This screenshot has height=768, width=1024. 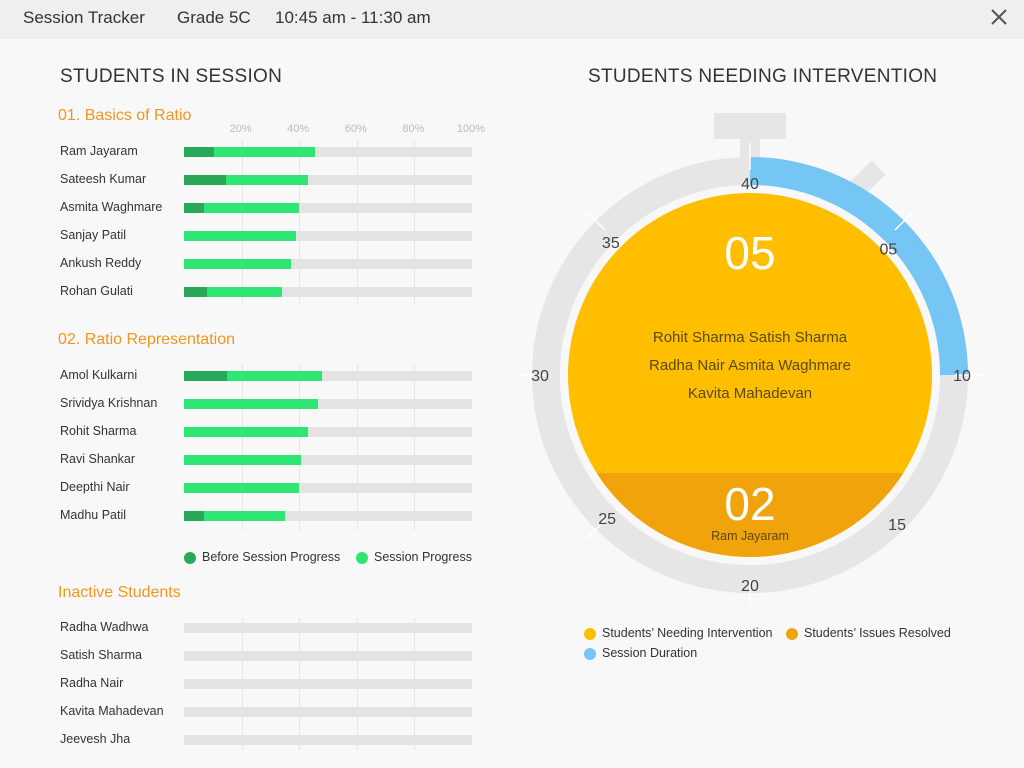 What do you see at coordinates (540, 376) in the screenshot?
I see `dial-tick-label: 30` at bounding box center [540, 376].